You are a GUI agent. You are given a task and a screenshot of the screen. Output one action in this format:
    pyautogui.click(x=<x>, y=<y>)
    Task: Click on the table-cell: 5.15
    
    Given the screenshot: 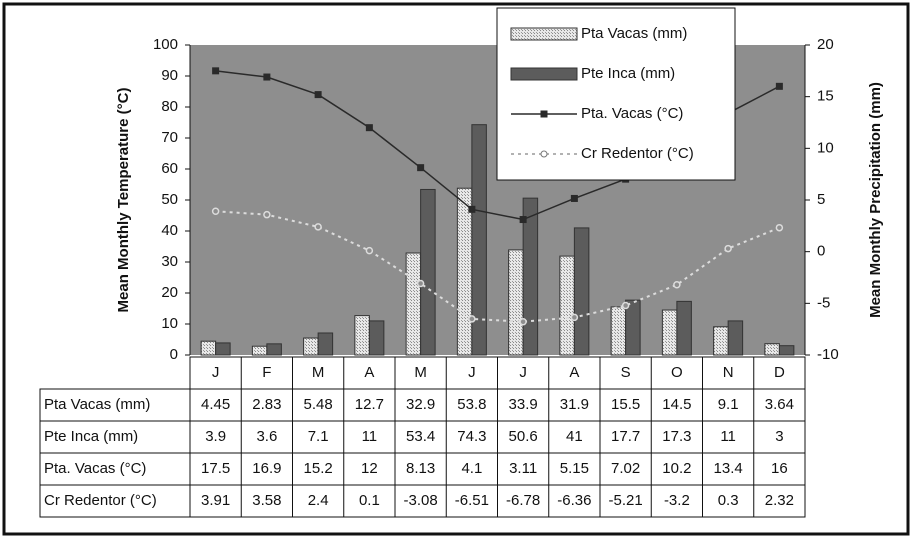 What is the action you would take?
    pyautogui.click(x=574, y=468)
    